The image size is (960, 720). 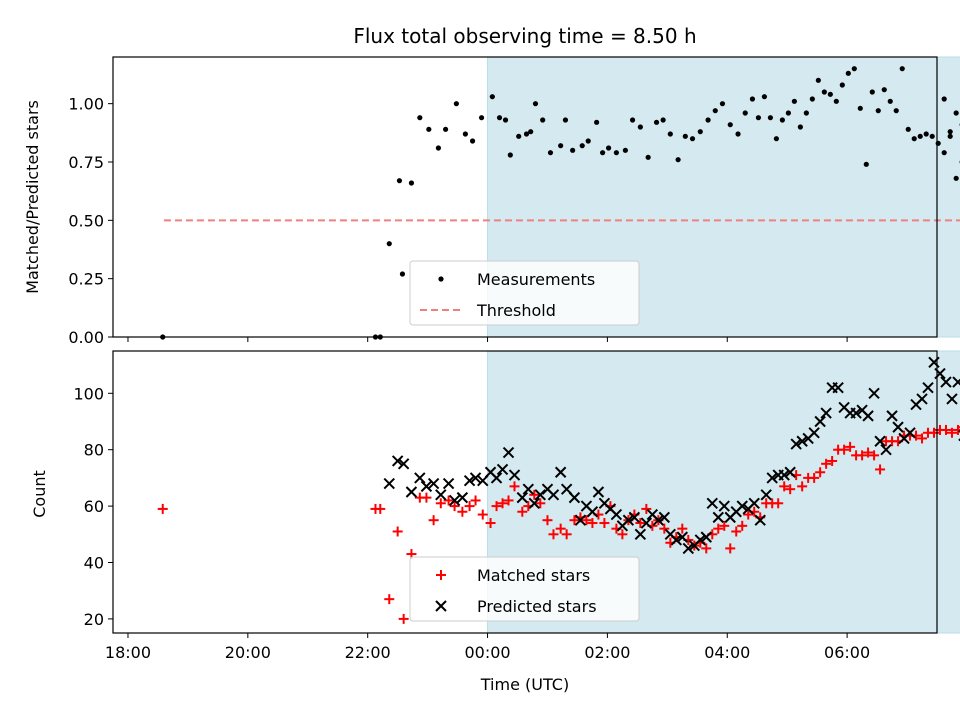 What do you see at coordinates (86, 162) in the screenshot?
I see `y-tick-label: 0.75` at bounding box center [86, 162].